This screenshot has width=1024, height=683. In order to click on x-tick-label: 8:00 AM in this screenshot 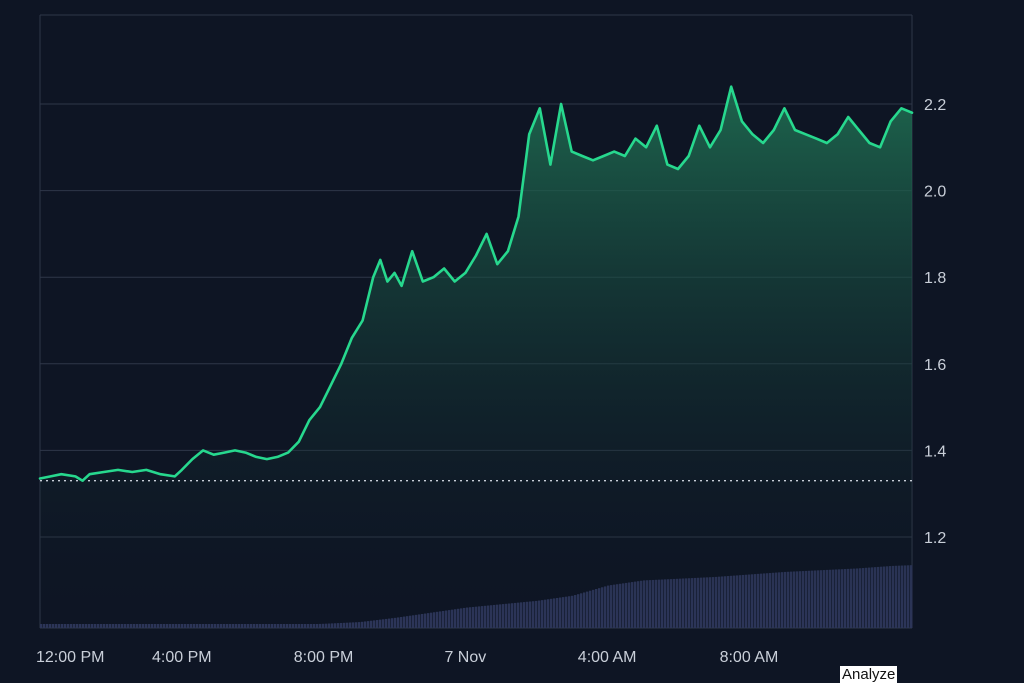, I will do `click(749, 657)`.